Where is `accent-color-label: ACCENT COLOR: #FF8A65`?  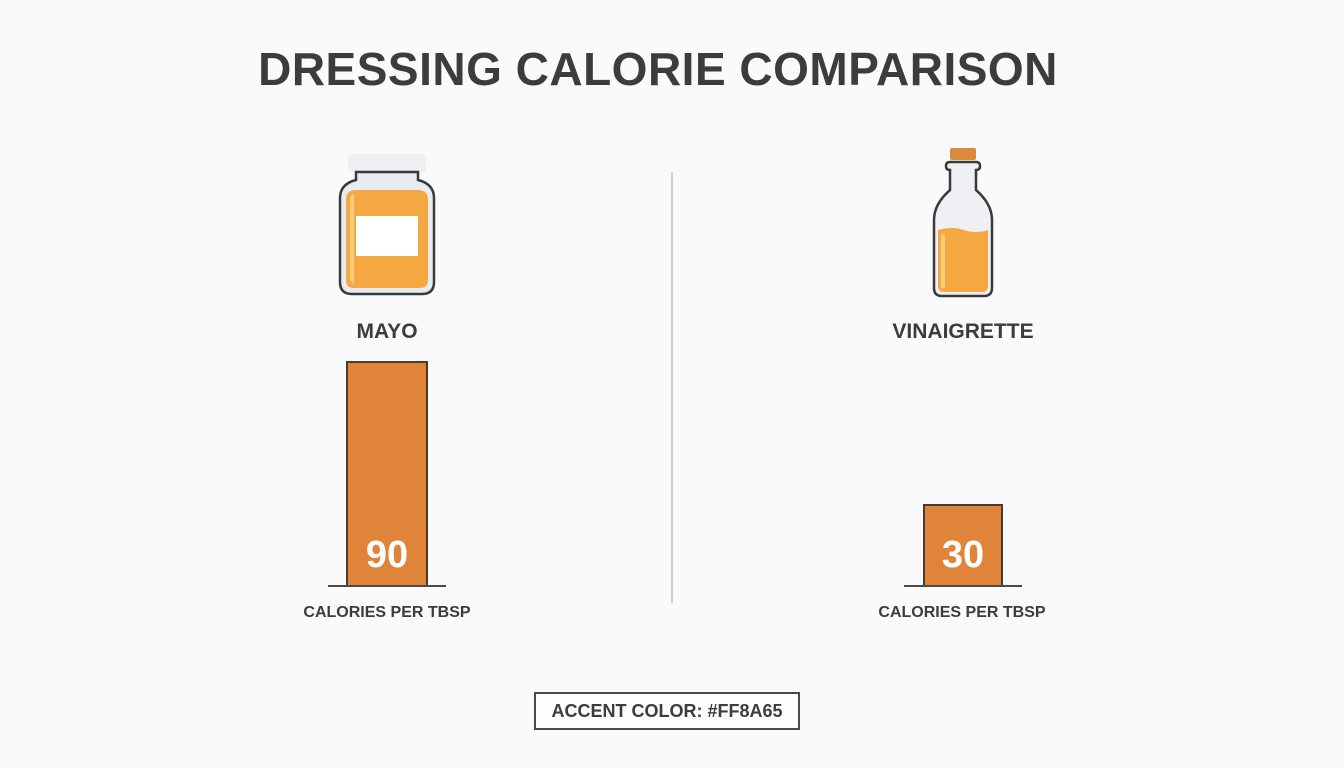 accent-color-label: ACCENT COLOR: #FF8A65 is located at coordinates (667, 711).